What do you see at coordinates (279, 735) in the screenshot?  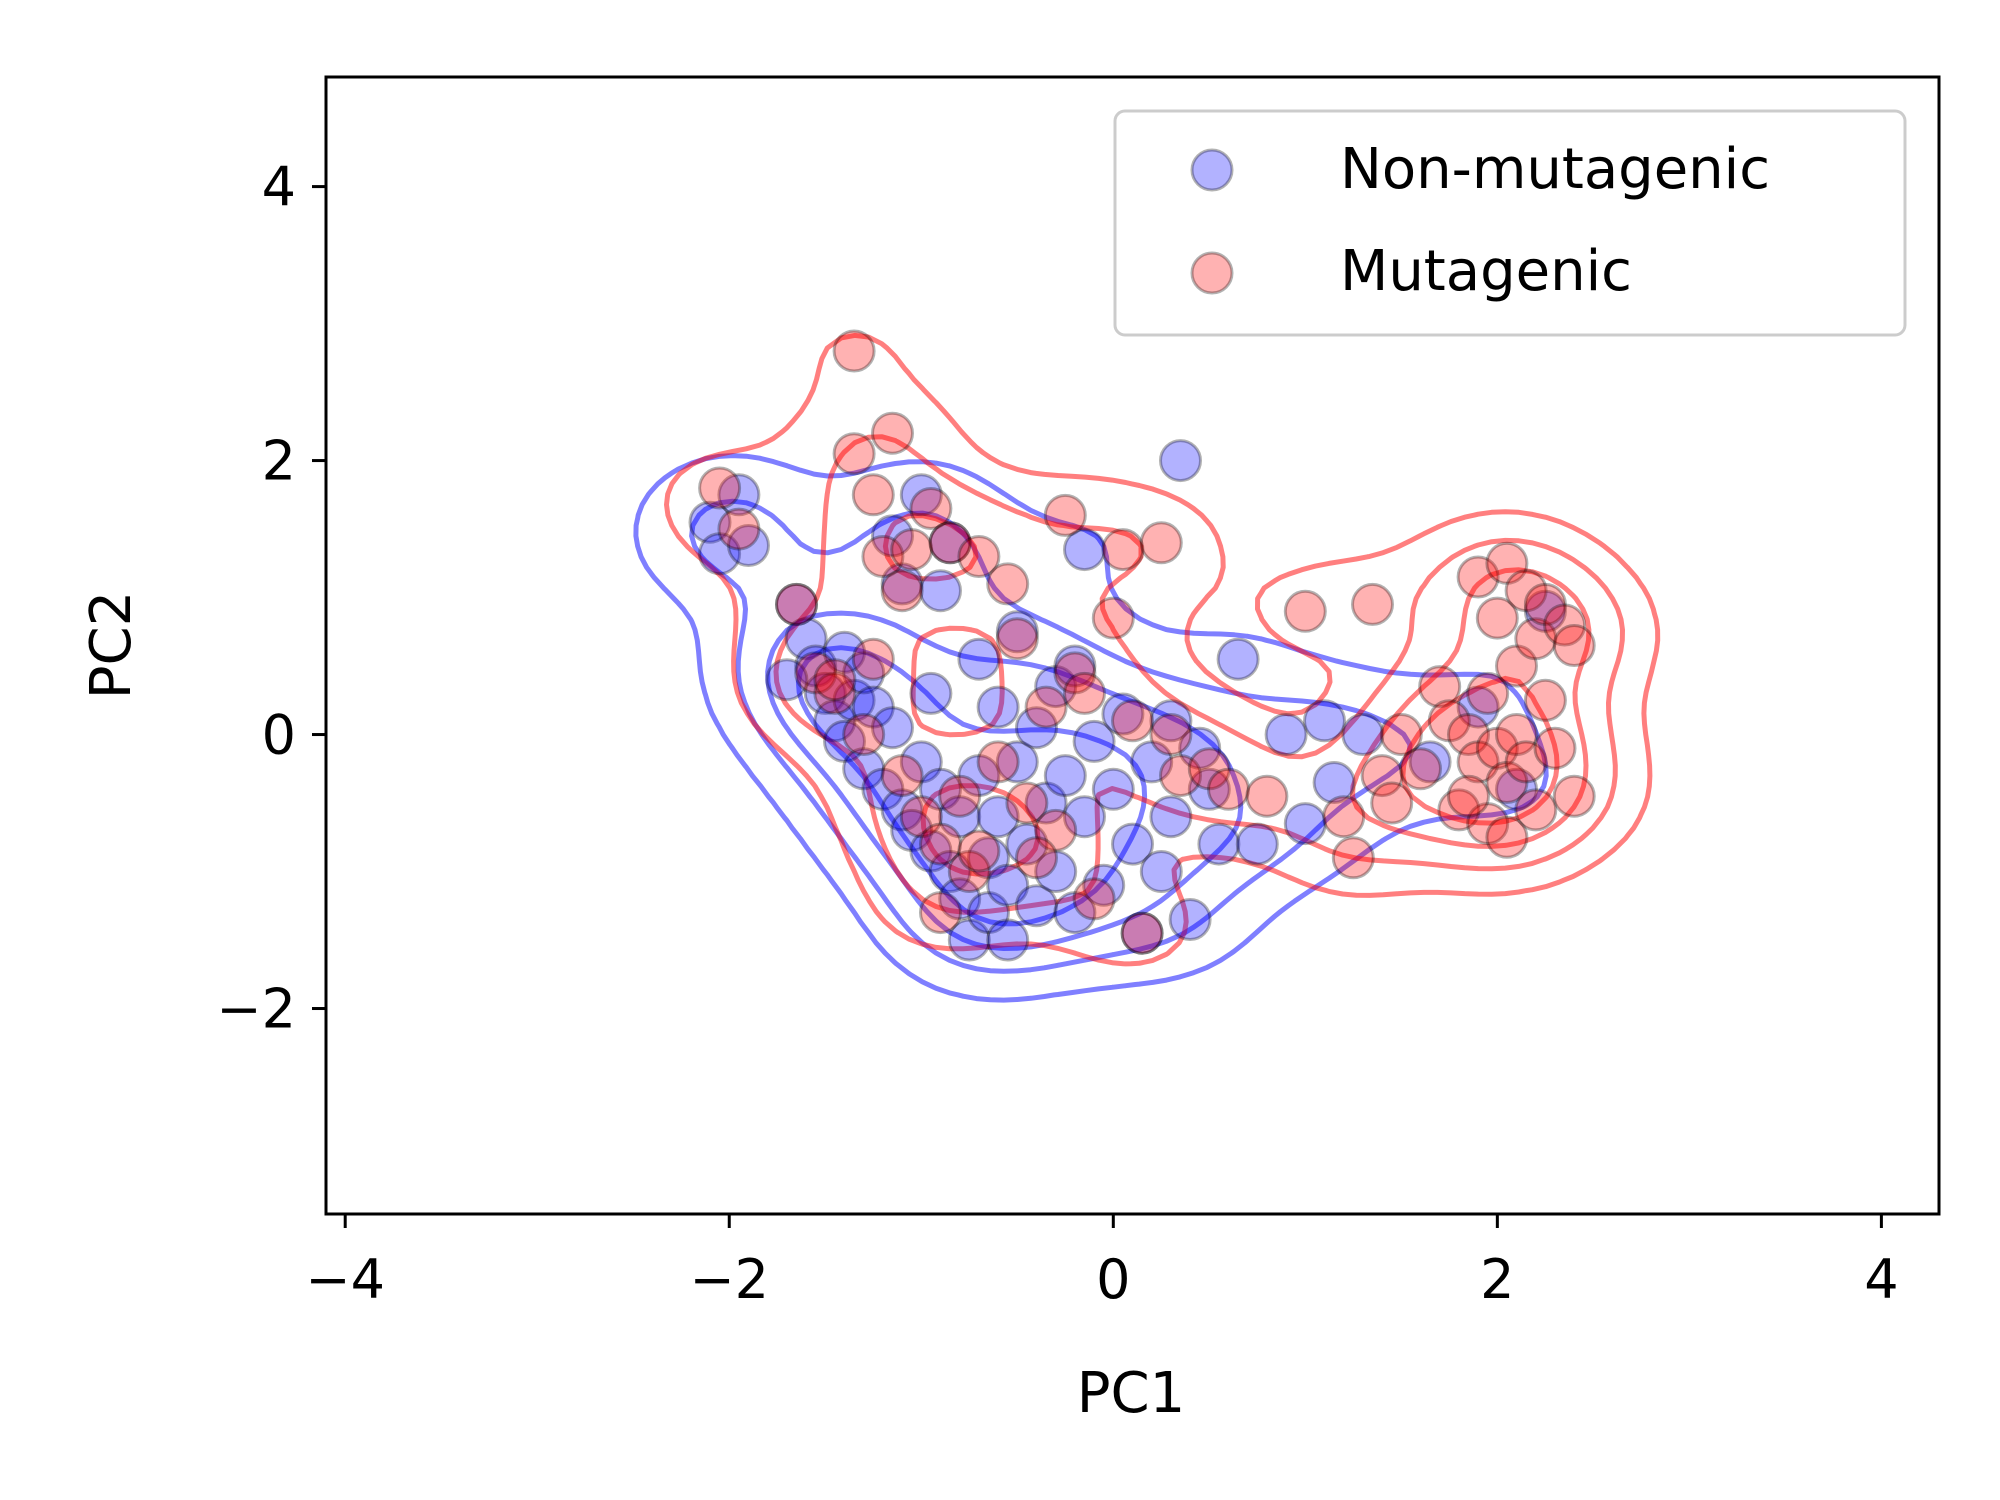 I see `y-tick-label: 0` at bounding box center [279, 735].